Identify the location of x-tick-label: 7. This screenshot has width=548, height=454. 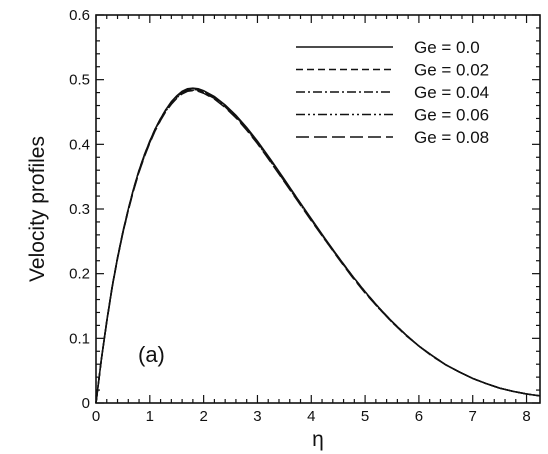
(473, 416).